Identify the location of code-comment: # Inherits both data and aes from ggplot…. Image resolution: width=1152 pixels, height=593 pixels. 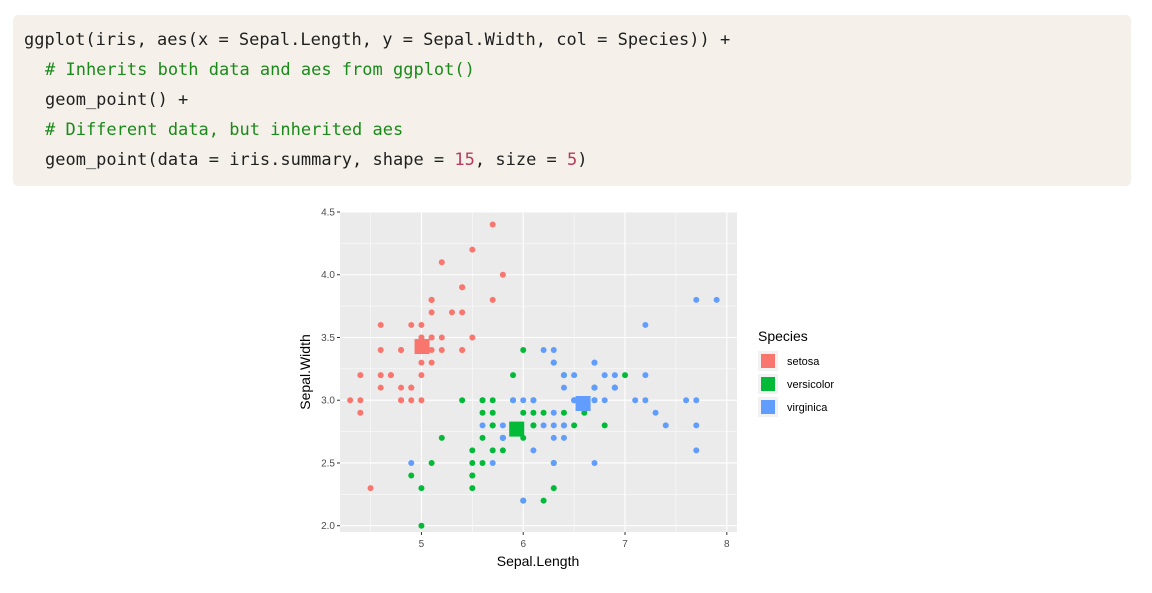
(577, 73).